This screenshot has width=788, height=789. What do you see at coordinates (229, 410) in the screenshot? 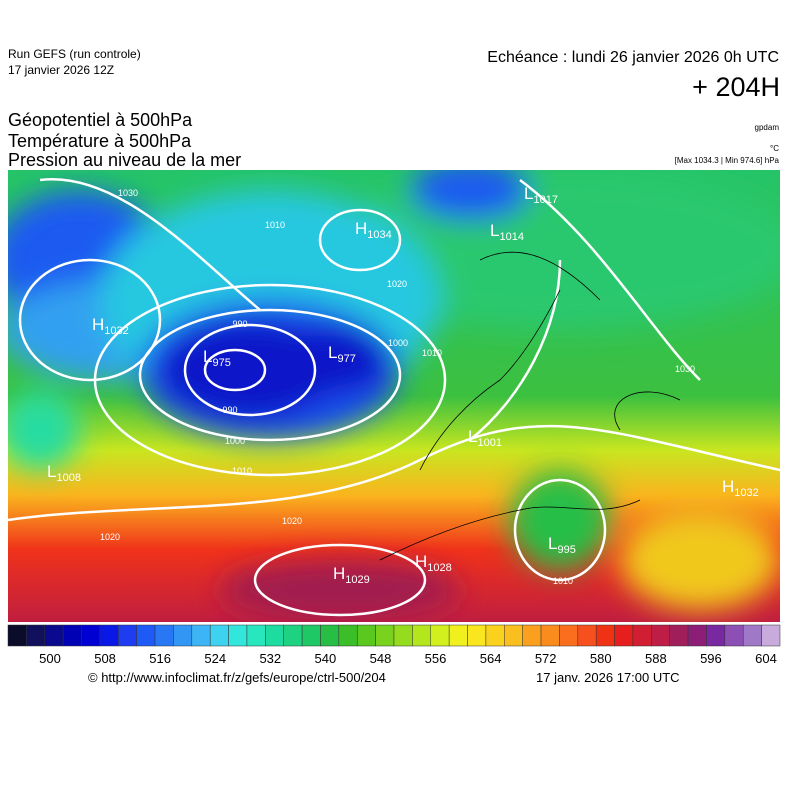
I see `contour-label: 990` at bounding box center [229, 410].